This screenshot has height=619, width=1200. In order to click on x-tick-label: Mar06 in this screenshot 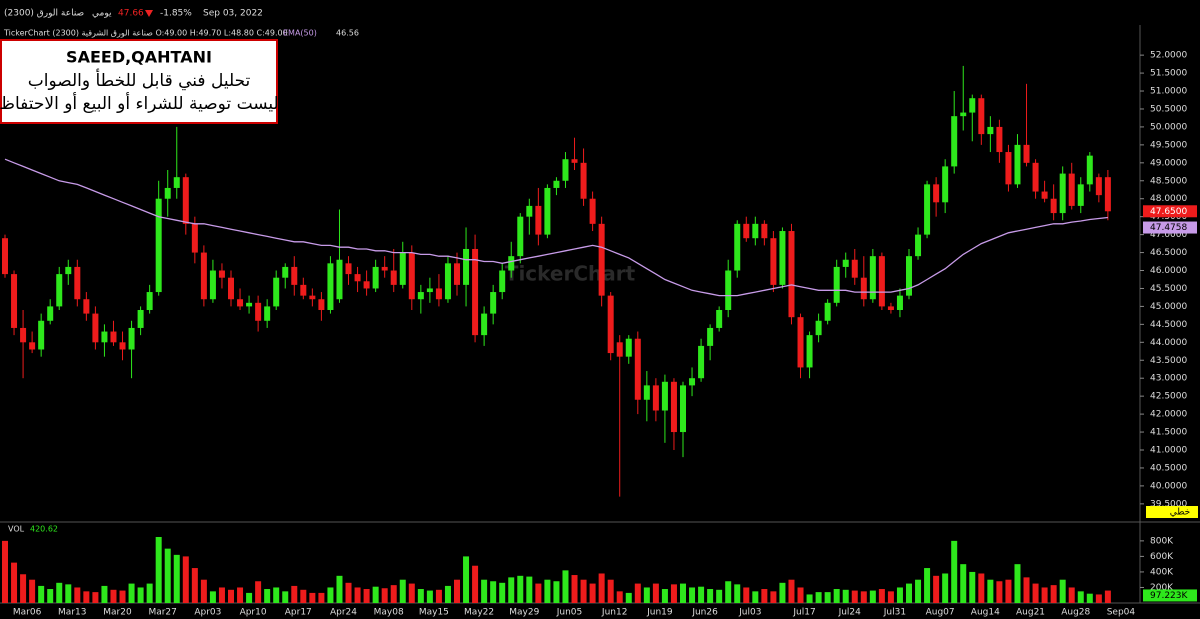, I will do `click(27, 613)`.